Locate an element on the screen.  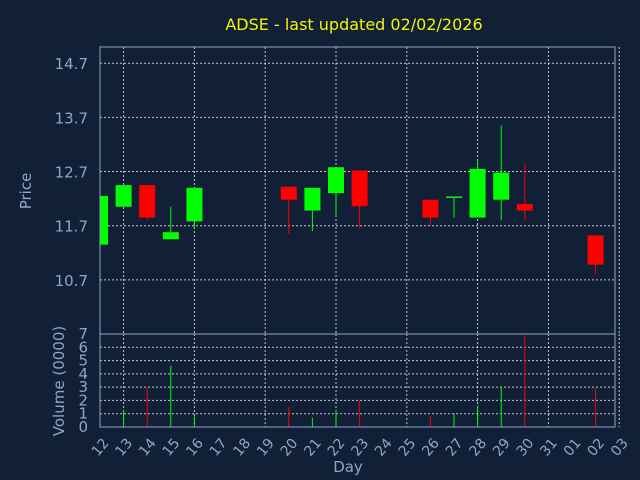
volume-tick-label: 3 is located at coordinates (83, 387).